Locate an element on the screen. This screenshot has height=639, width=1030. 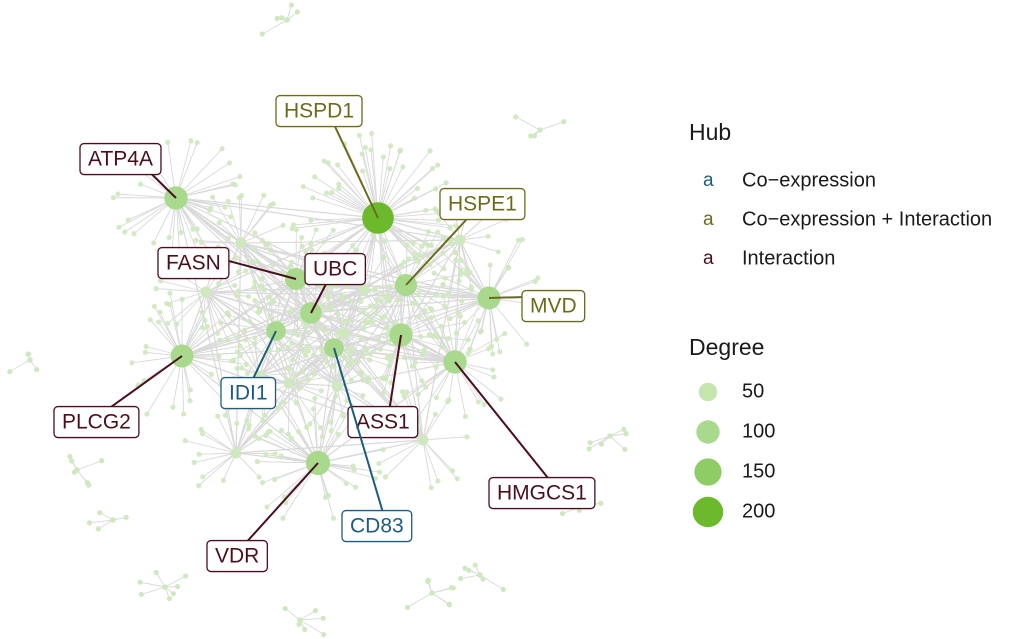
legend-degree-label: 150 is located at coordinates (758, 471).